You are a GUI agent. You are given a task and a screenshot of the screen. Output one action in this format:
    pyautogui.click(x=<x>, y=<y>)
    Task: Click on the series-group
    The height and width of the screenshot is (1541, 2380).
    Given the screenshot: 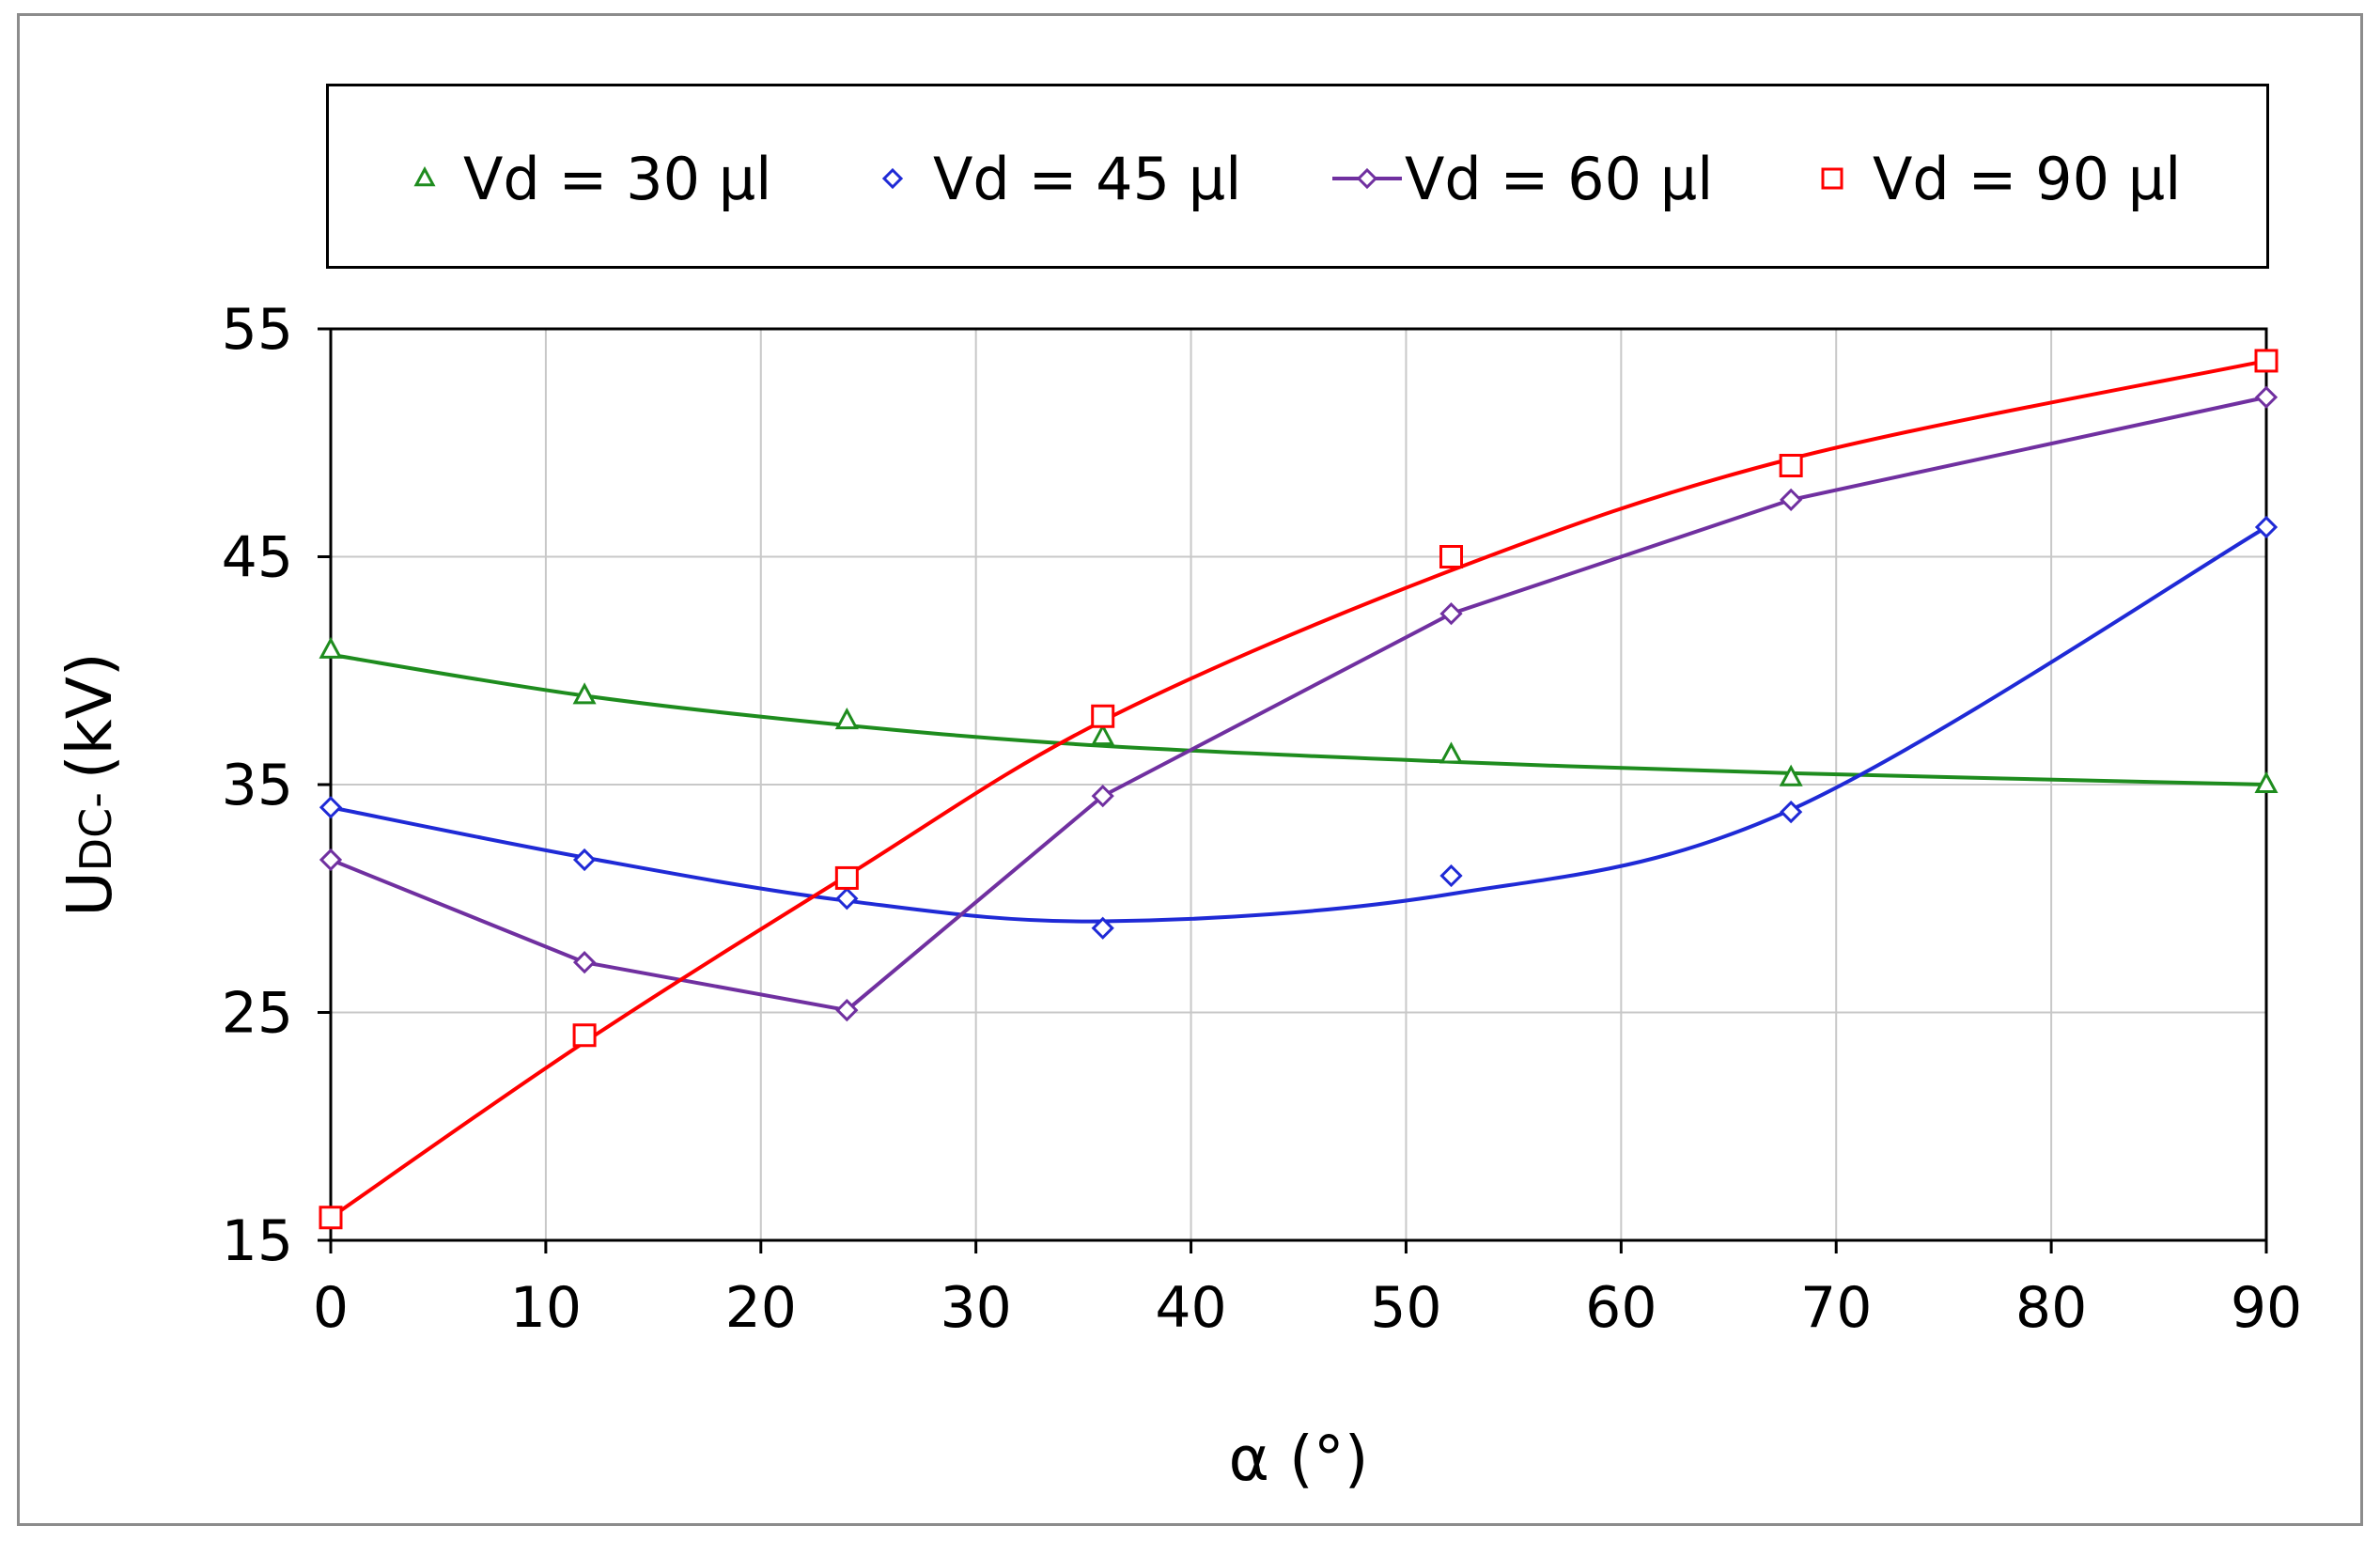 What is the action you would take?
    pyautogui.click(x=1299, y=714)
    